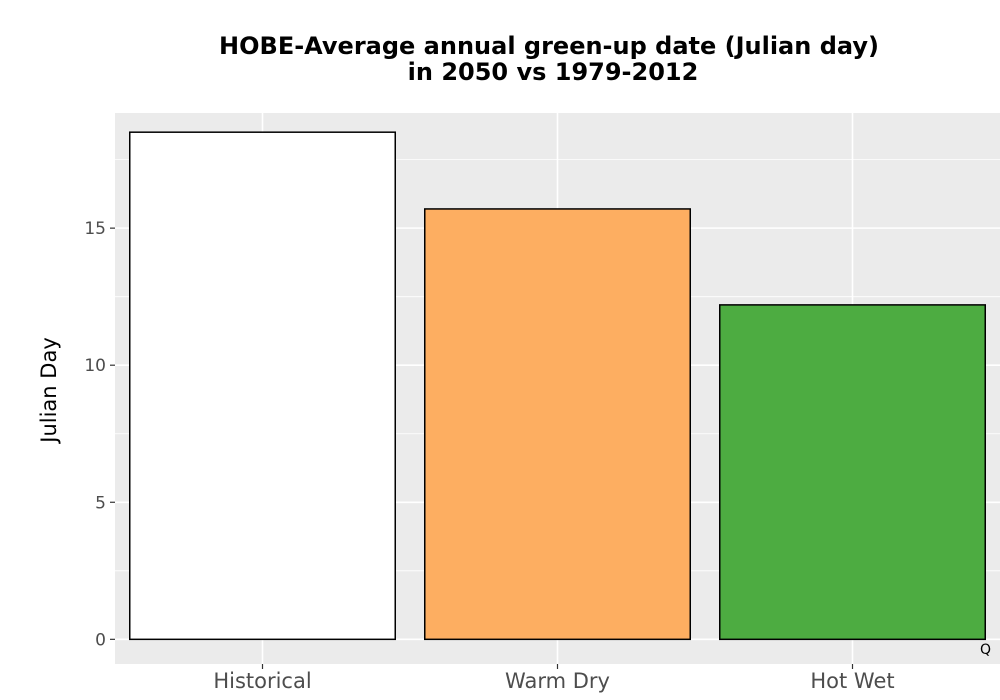 The image size is (1000, 700). I want to click on y-tick-label: 15, so click(95, 229).